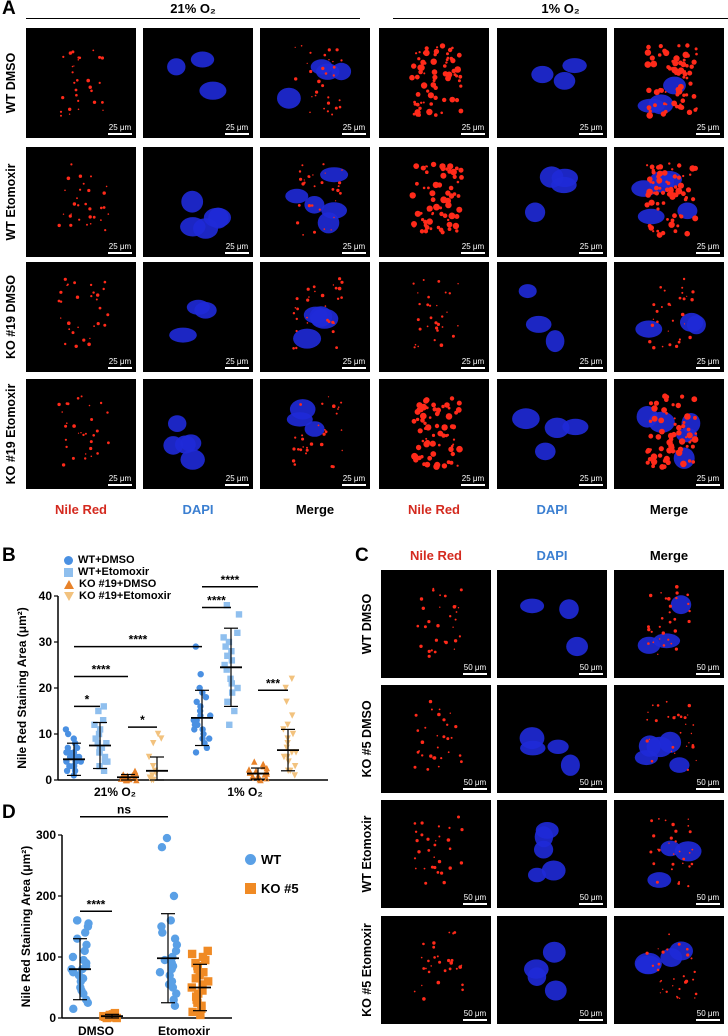  I want to click on column-label-nile-red: Nile Red, so click(80, 509).